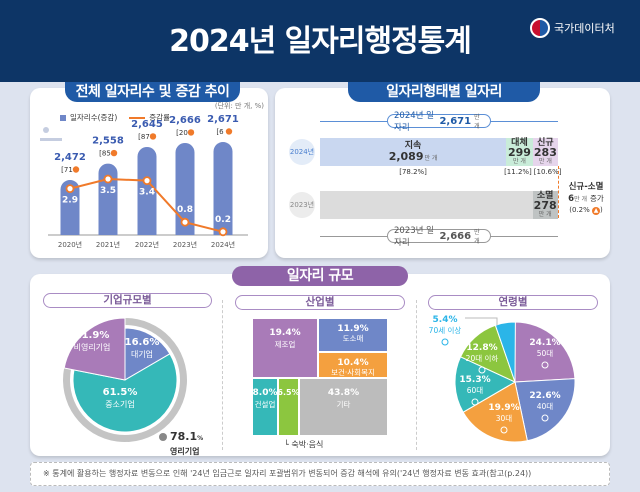  What do you see at coordinates (413, 172) in the screenshot?
I see `segment-pct: [78.2%]` at bounding box center [413, 172].